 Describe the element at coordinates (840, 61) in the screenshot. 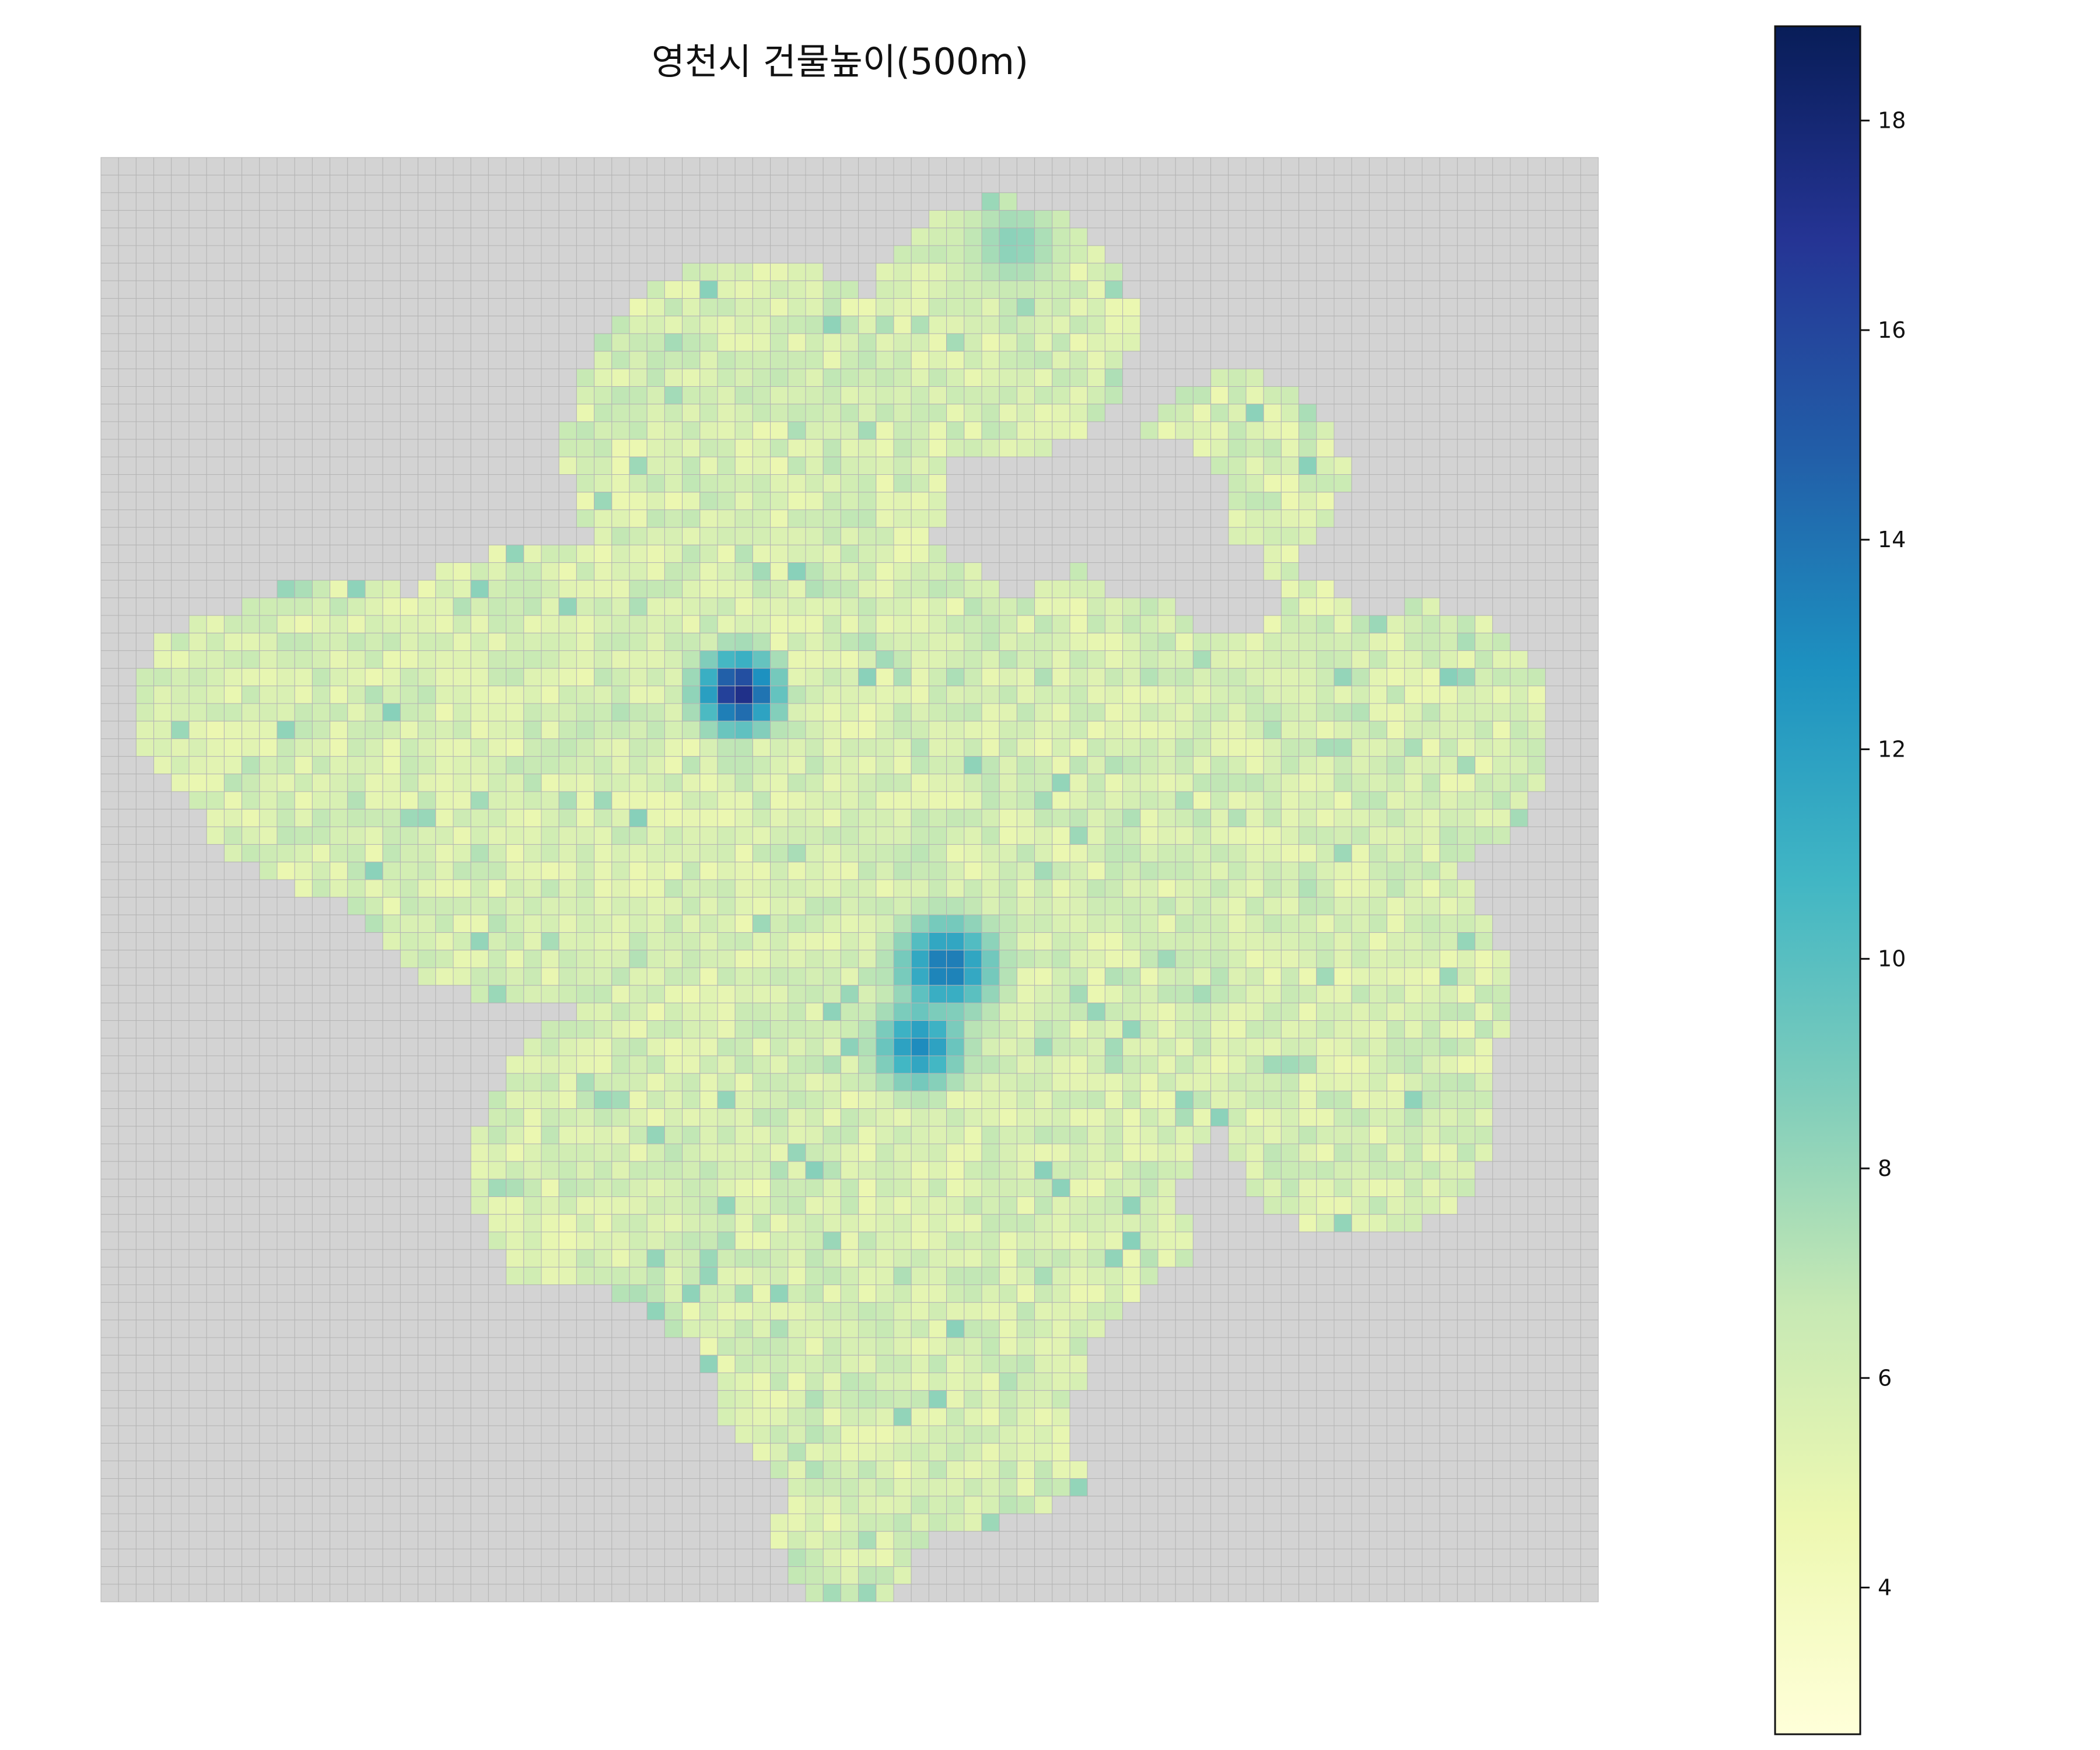

I see `map-title: 영천시 건물높이(500m)` at that location.